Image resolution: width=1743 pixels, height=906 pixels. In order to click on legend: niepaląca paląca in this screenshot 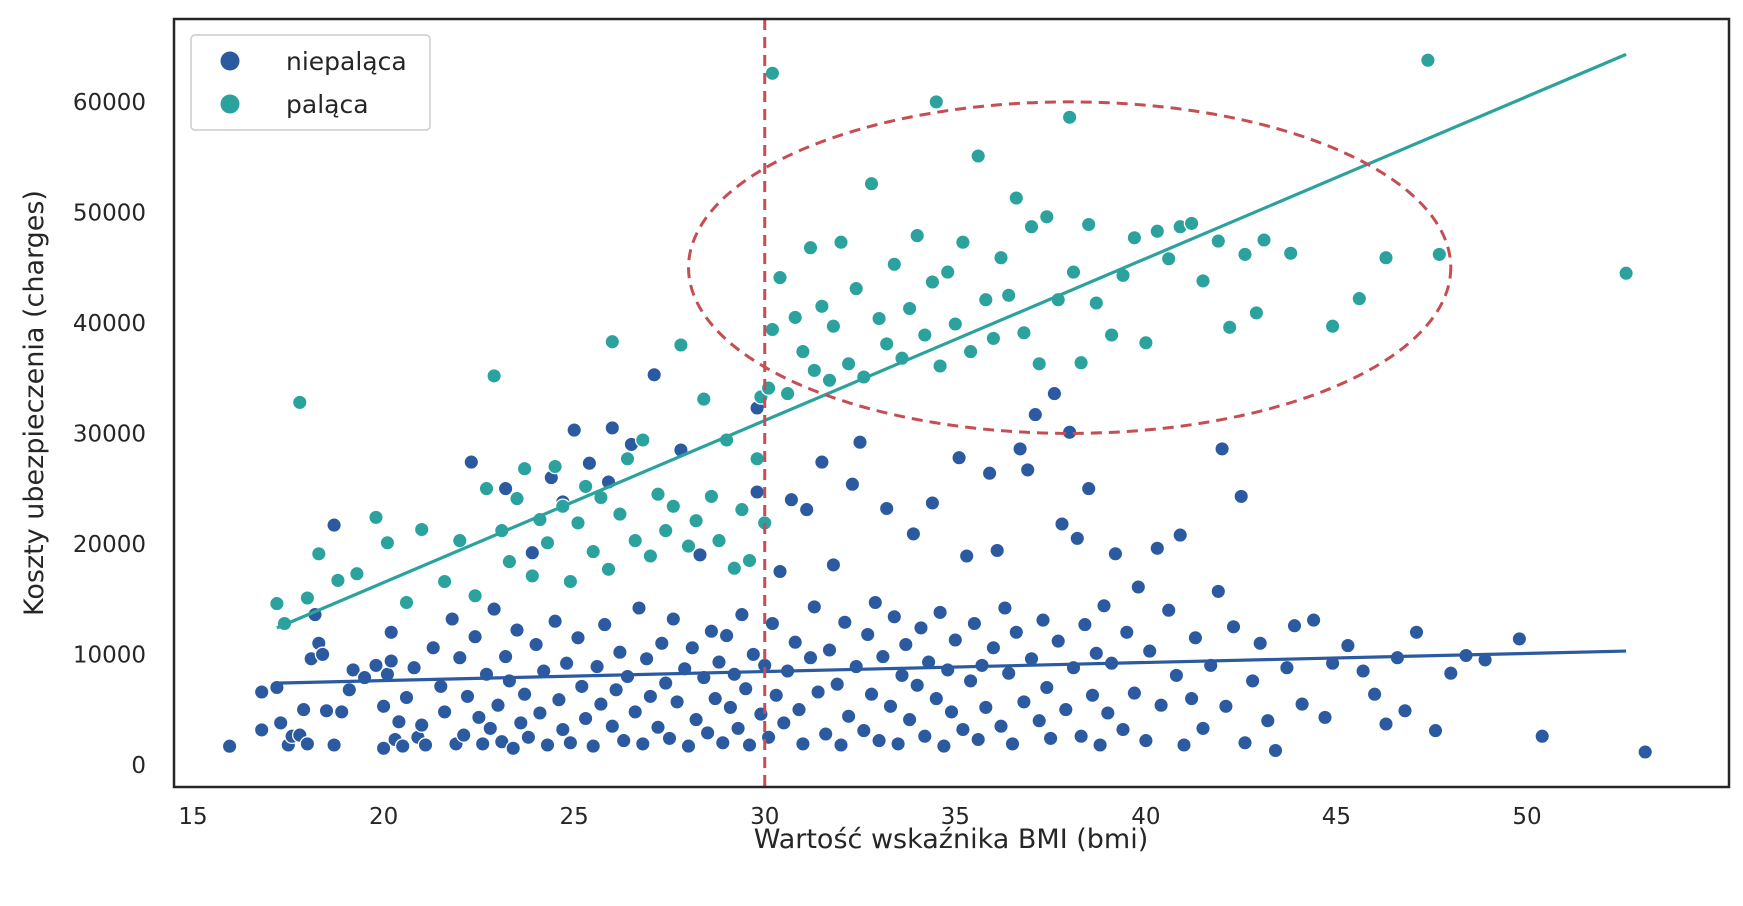, I will do `click(310, 82)`.